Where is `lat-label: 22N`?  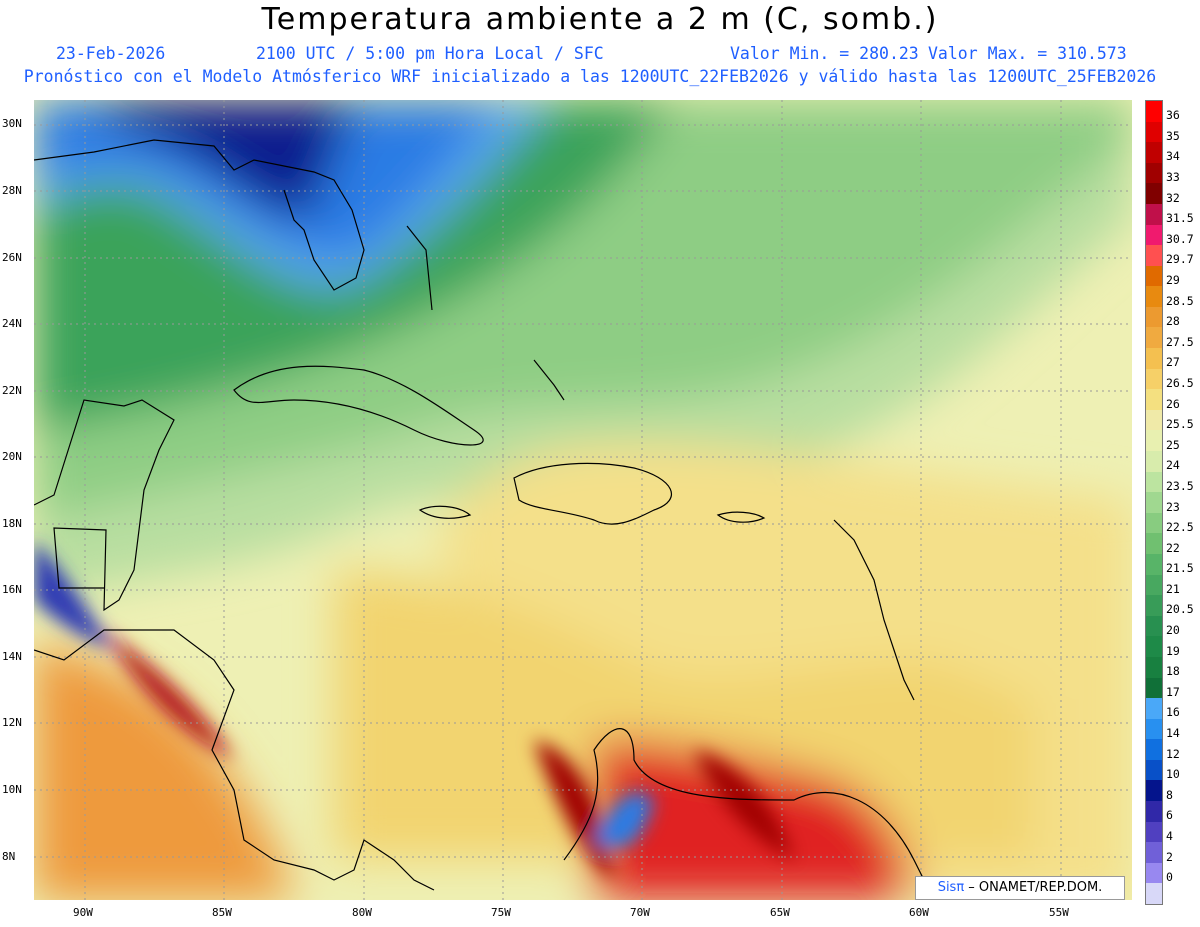
lat-label: 22N is located at coordinates (12, 390).